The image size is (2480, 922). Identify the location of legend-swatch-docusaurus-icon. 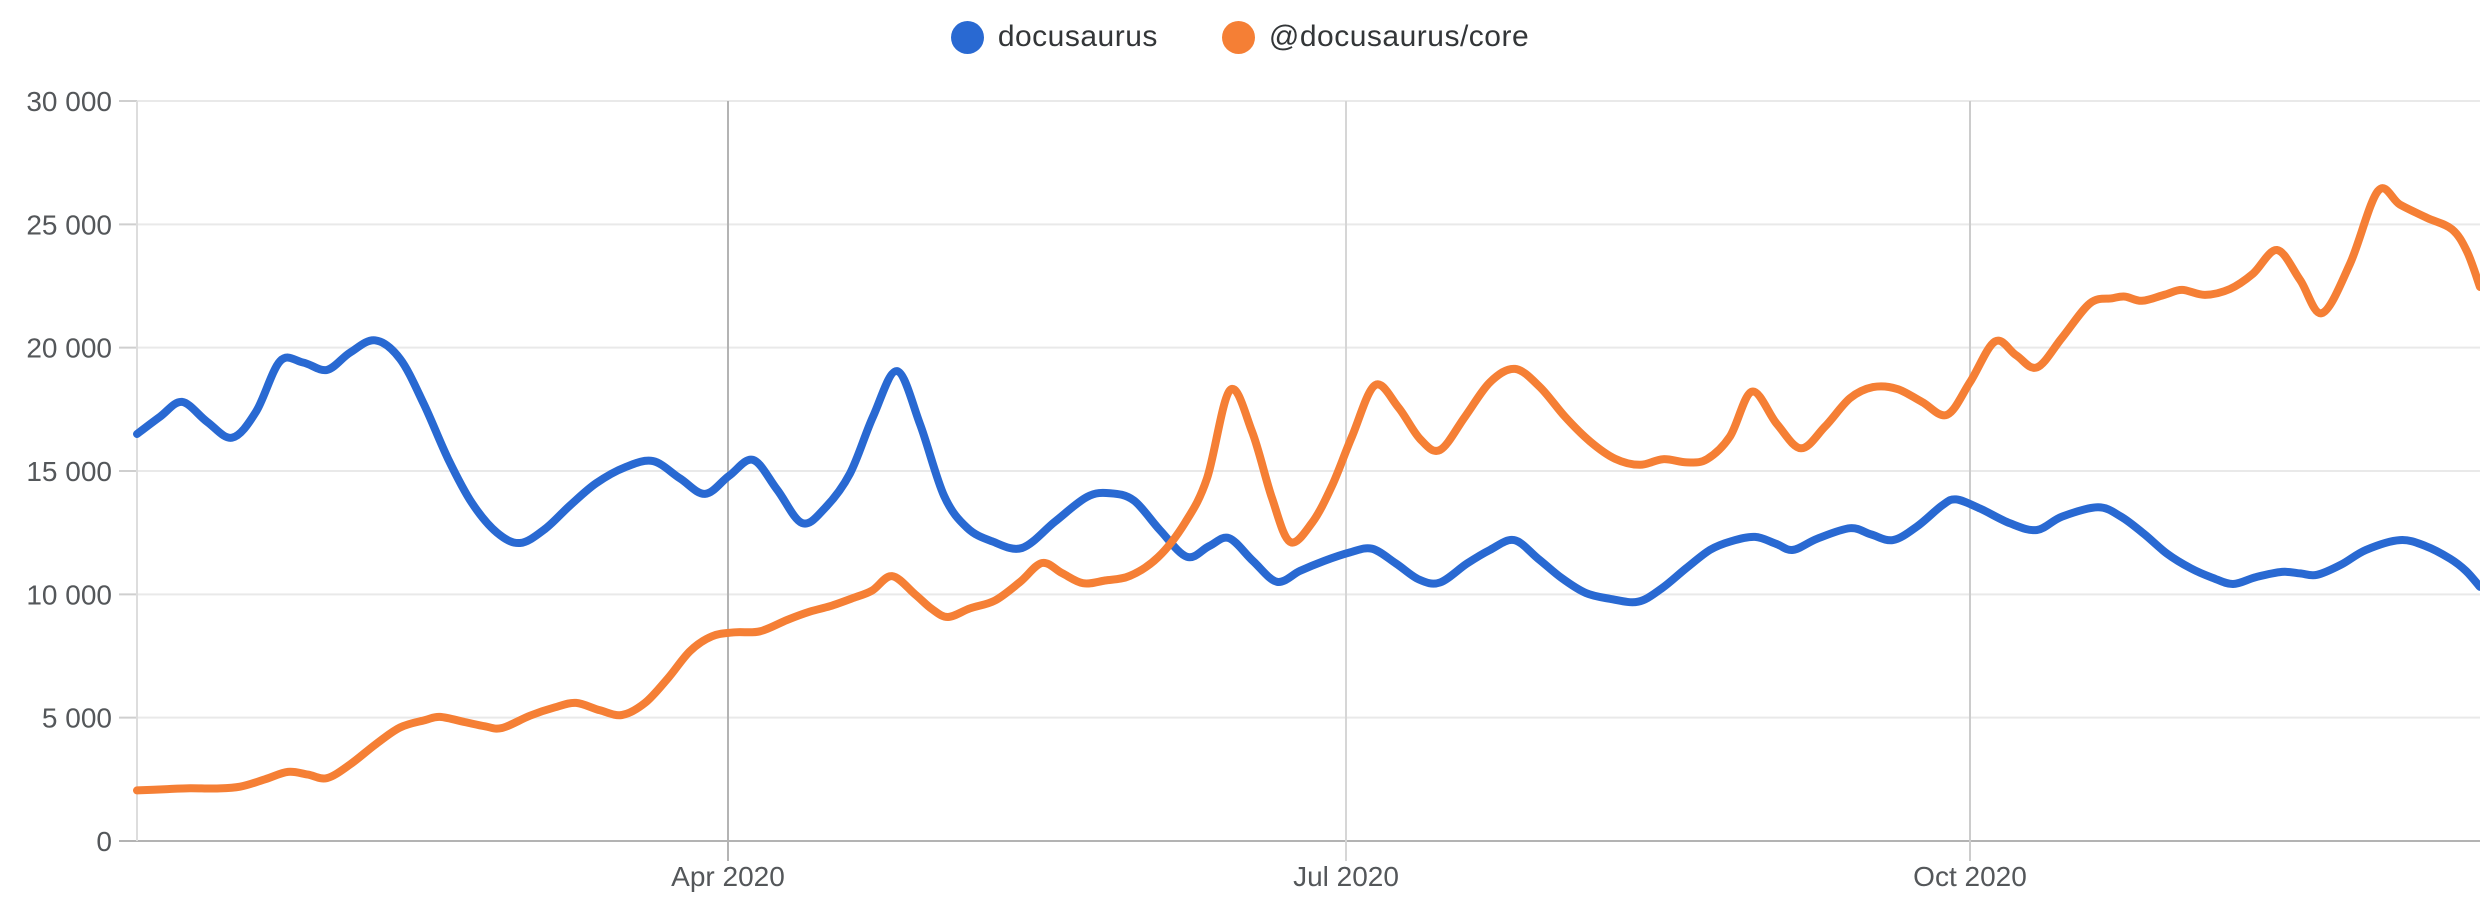
(967, 37).